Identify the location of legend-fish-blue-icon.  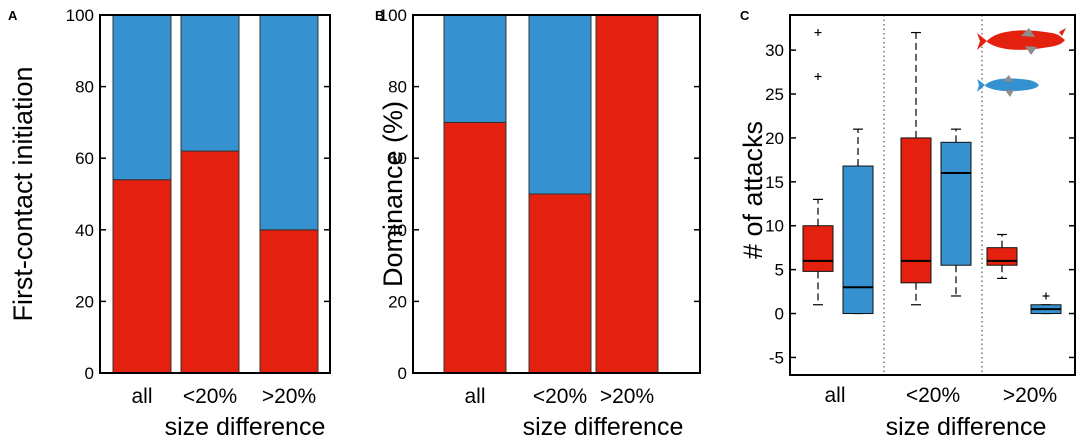
(1008, 86).